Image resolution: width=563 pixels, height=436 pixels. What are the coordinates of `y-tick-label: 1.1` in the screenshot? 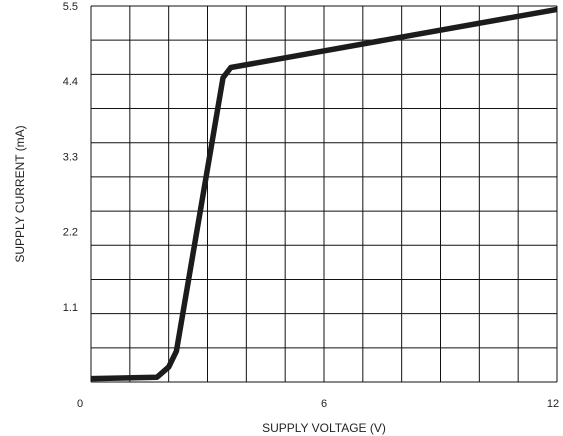 It's located at (70, 308).